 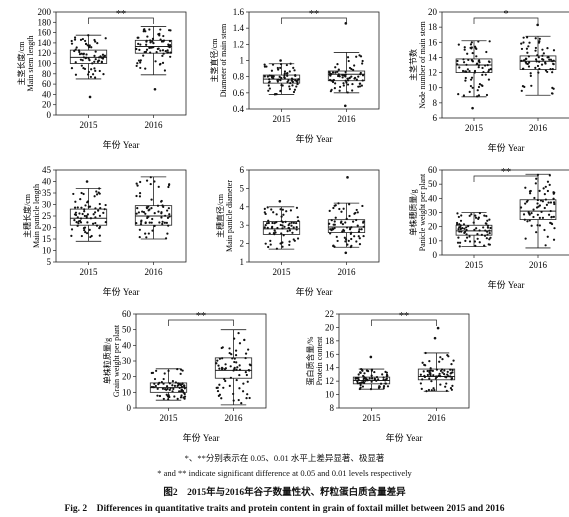 I want to click on y-axis-label-cn: 主茎长度/cm, so click(x=21, y=63).